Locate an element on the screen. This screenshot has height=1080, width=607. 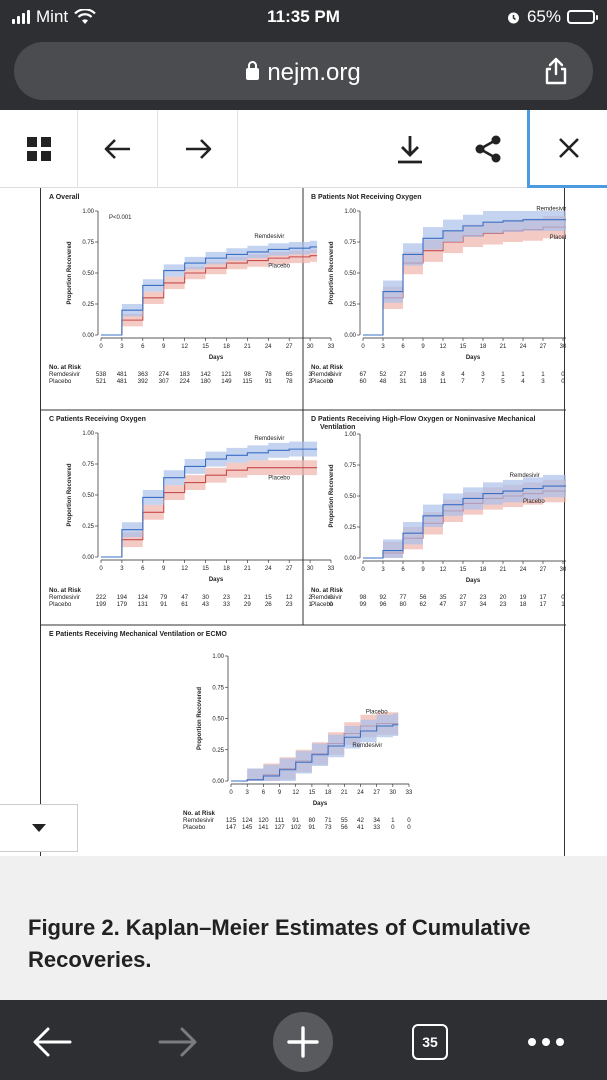
arrow-left-icon is located at coordinates (117, 149).